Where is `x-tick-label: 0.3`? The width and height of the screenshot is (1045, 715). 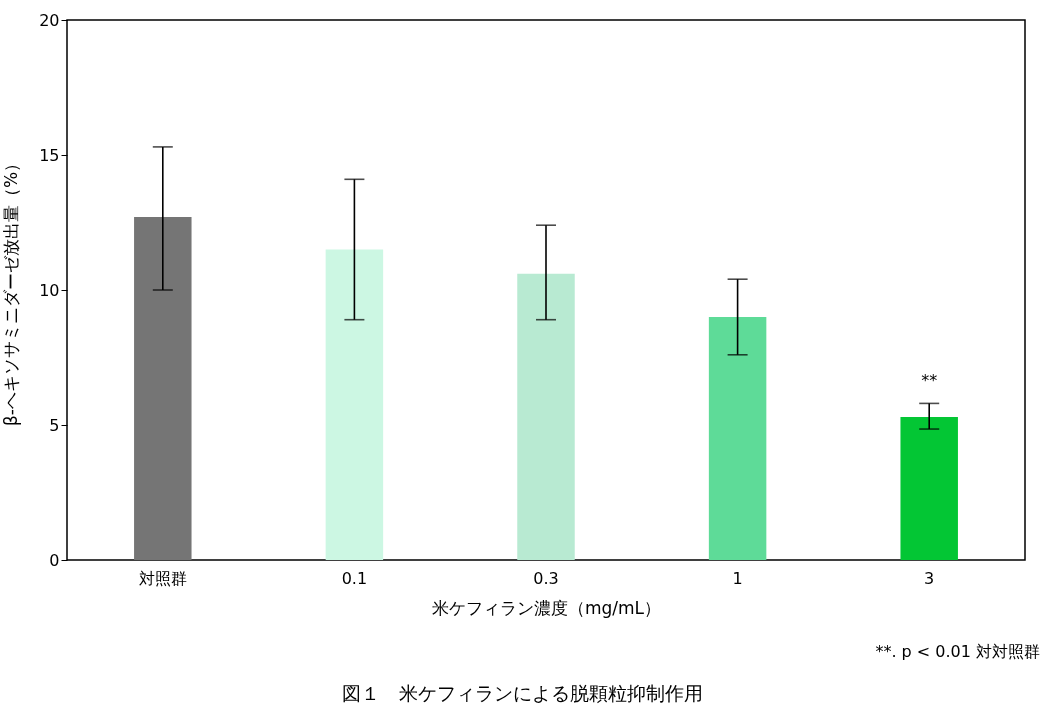 x-tick-label: 0.3 is located at coordinates (546, 578).